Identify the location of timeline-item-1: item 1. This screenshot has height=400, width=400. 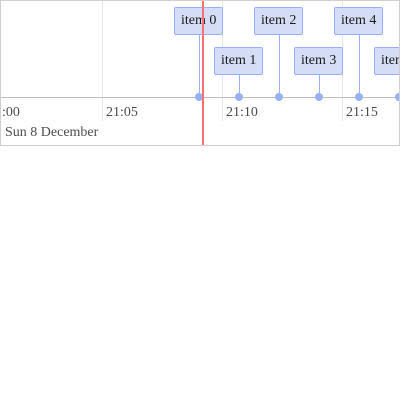
(239, 61).